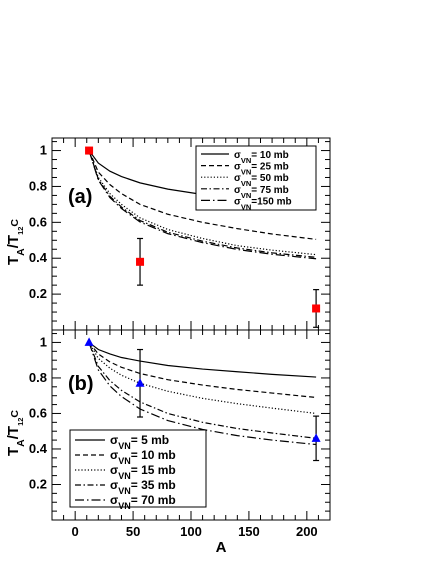  Describe the element at coordinates (143, 502) in the screenshot. I see `legend-label-5: σVN= 70 mb` at that location.